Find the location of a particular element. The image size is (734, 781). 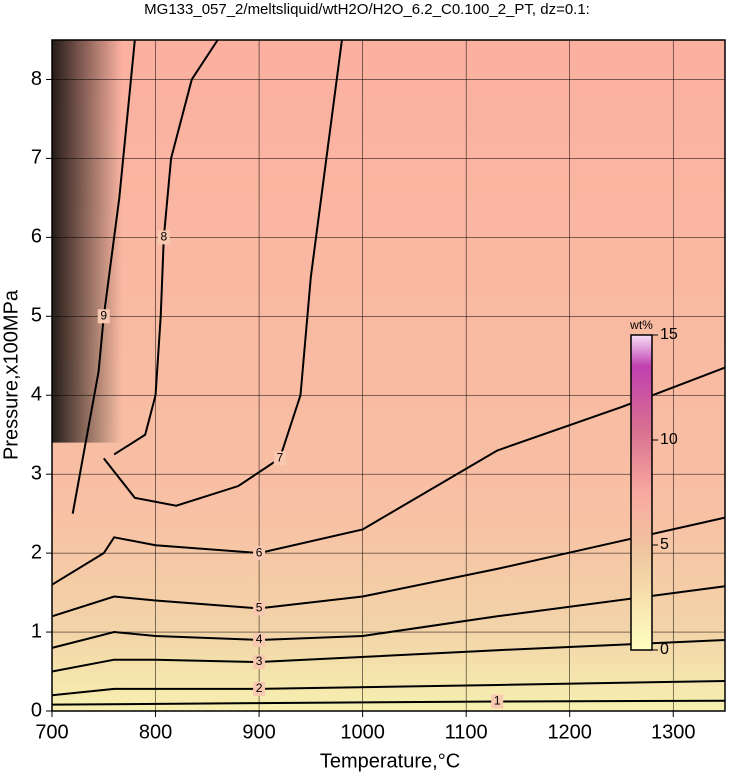

contour-label: 7 is located at coordinates (279, 458).